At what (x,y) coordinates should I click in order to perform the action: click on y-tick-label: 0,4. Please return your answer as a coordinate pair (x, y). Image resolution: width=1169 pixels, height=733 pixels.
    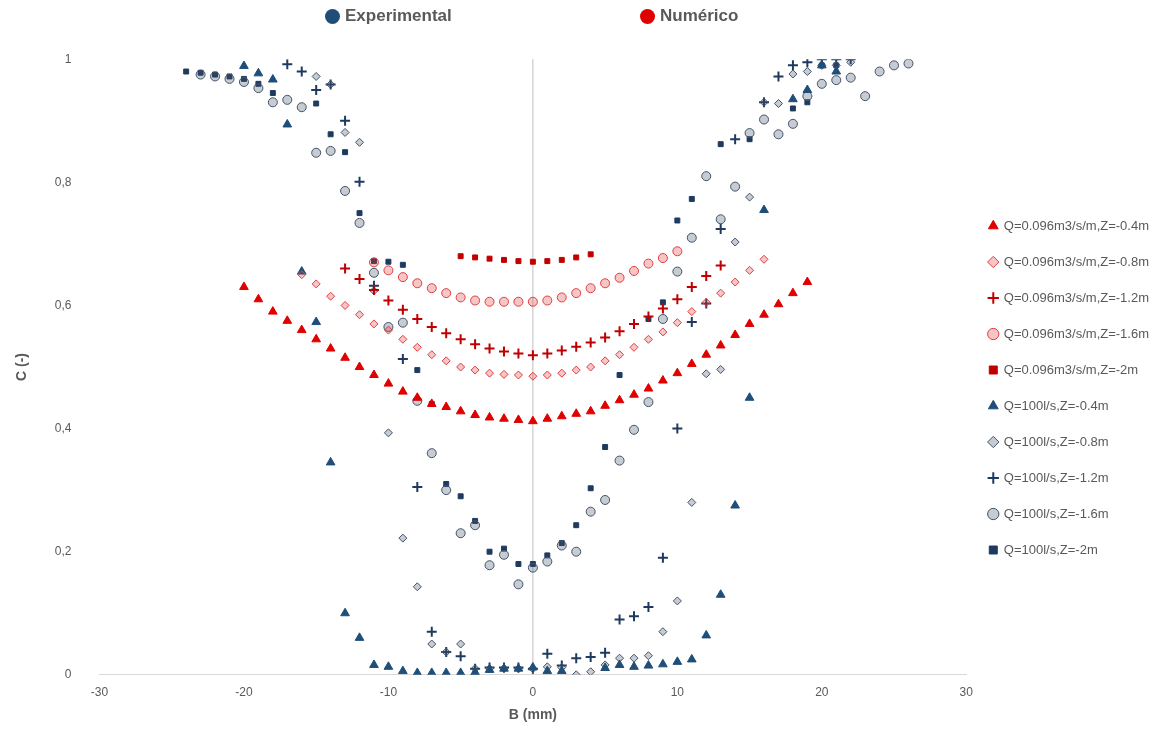
    Looking at the image, I should click on (63, 427).